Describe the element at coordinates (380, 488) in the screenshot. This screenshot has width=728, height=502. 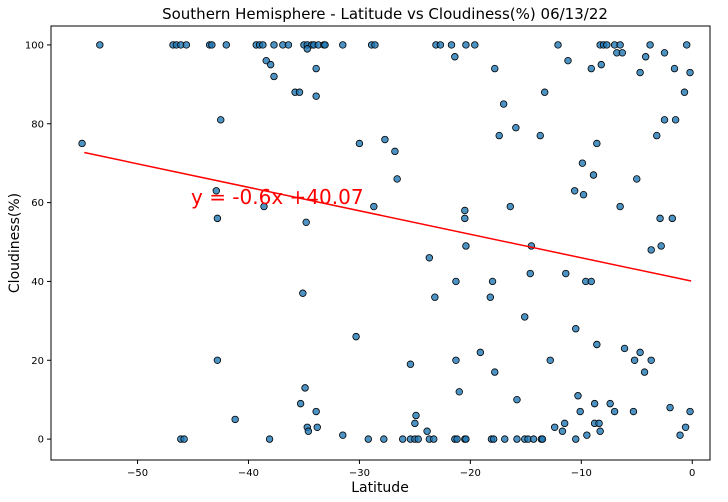
I see `x-axis-label: Latitude` at that location.